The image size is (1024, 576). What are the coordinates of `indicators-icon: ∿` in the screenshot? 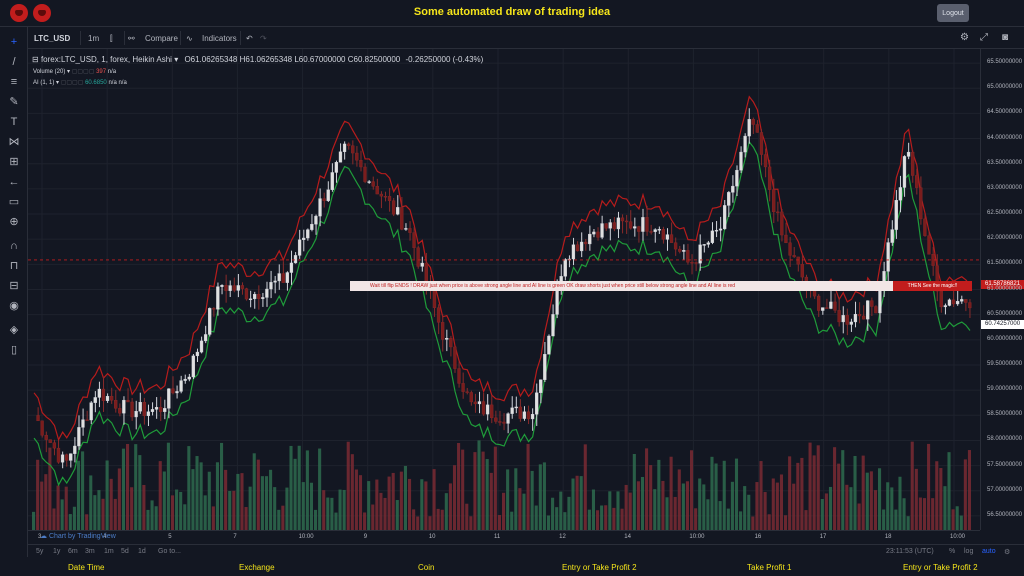 It's located at (189, 38).